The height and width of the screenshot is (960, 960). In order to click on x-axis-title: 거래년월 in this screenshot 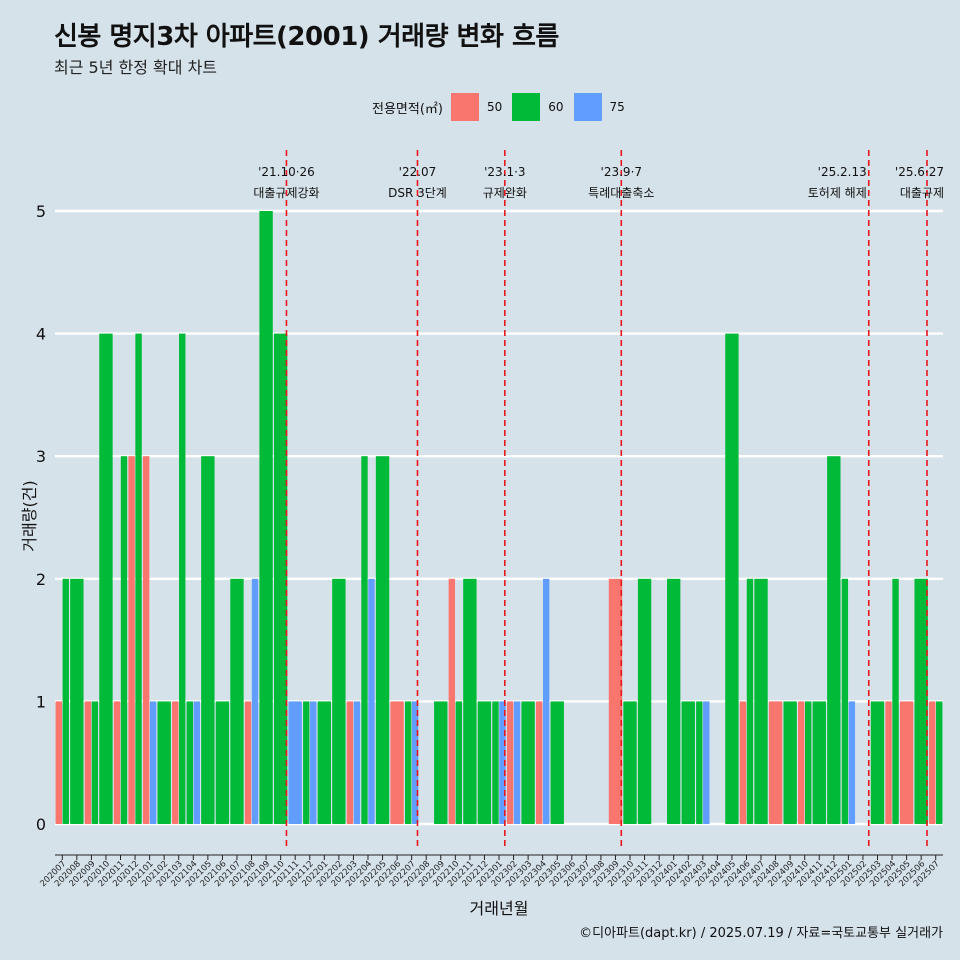, I will do `click(499, 908)`.